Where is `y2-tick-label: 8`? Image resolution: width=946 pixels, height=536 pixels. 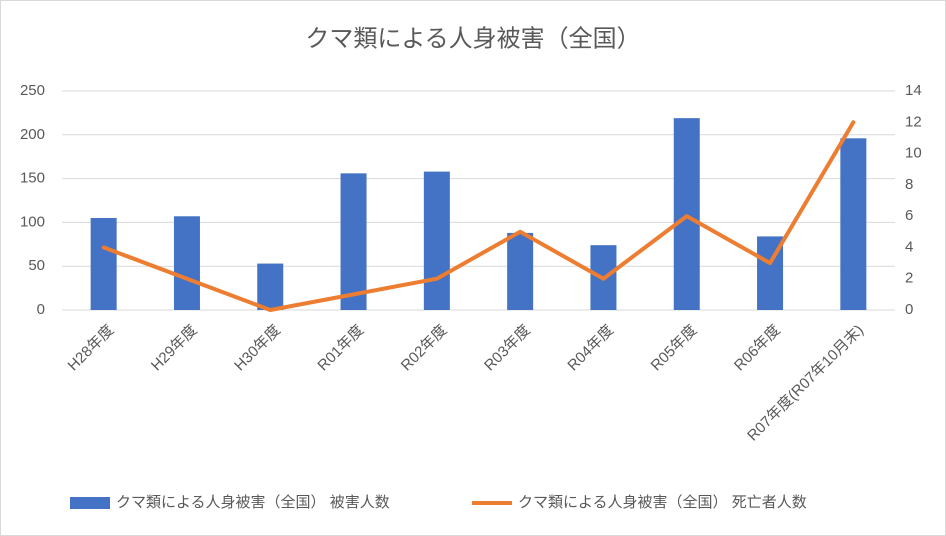 y2-tick-label: 8 is located at coordinates (909, 184).